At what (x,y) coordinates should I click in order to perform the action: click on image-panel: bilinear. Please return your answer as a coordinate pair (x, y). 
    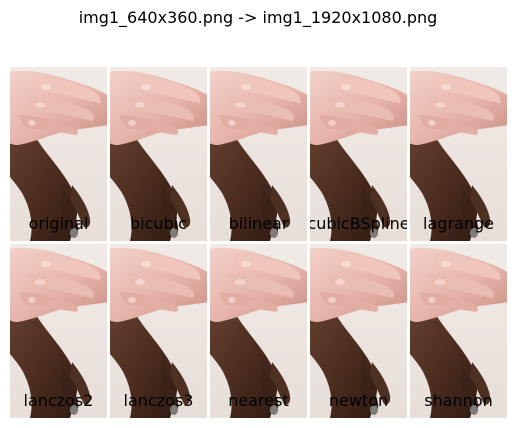
    Looking at the image, I should click on (258, 154).